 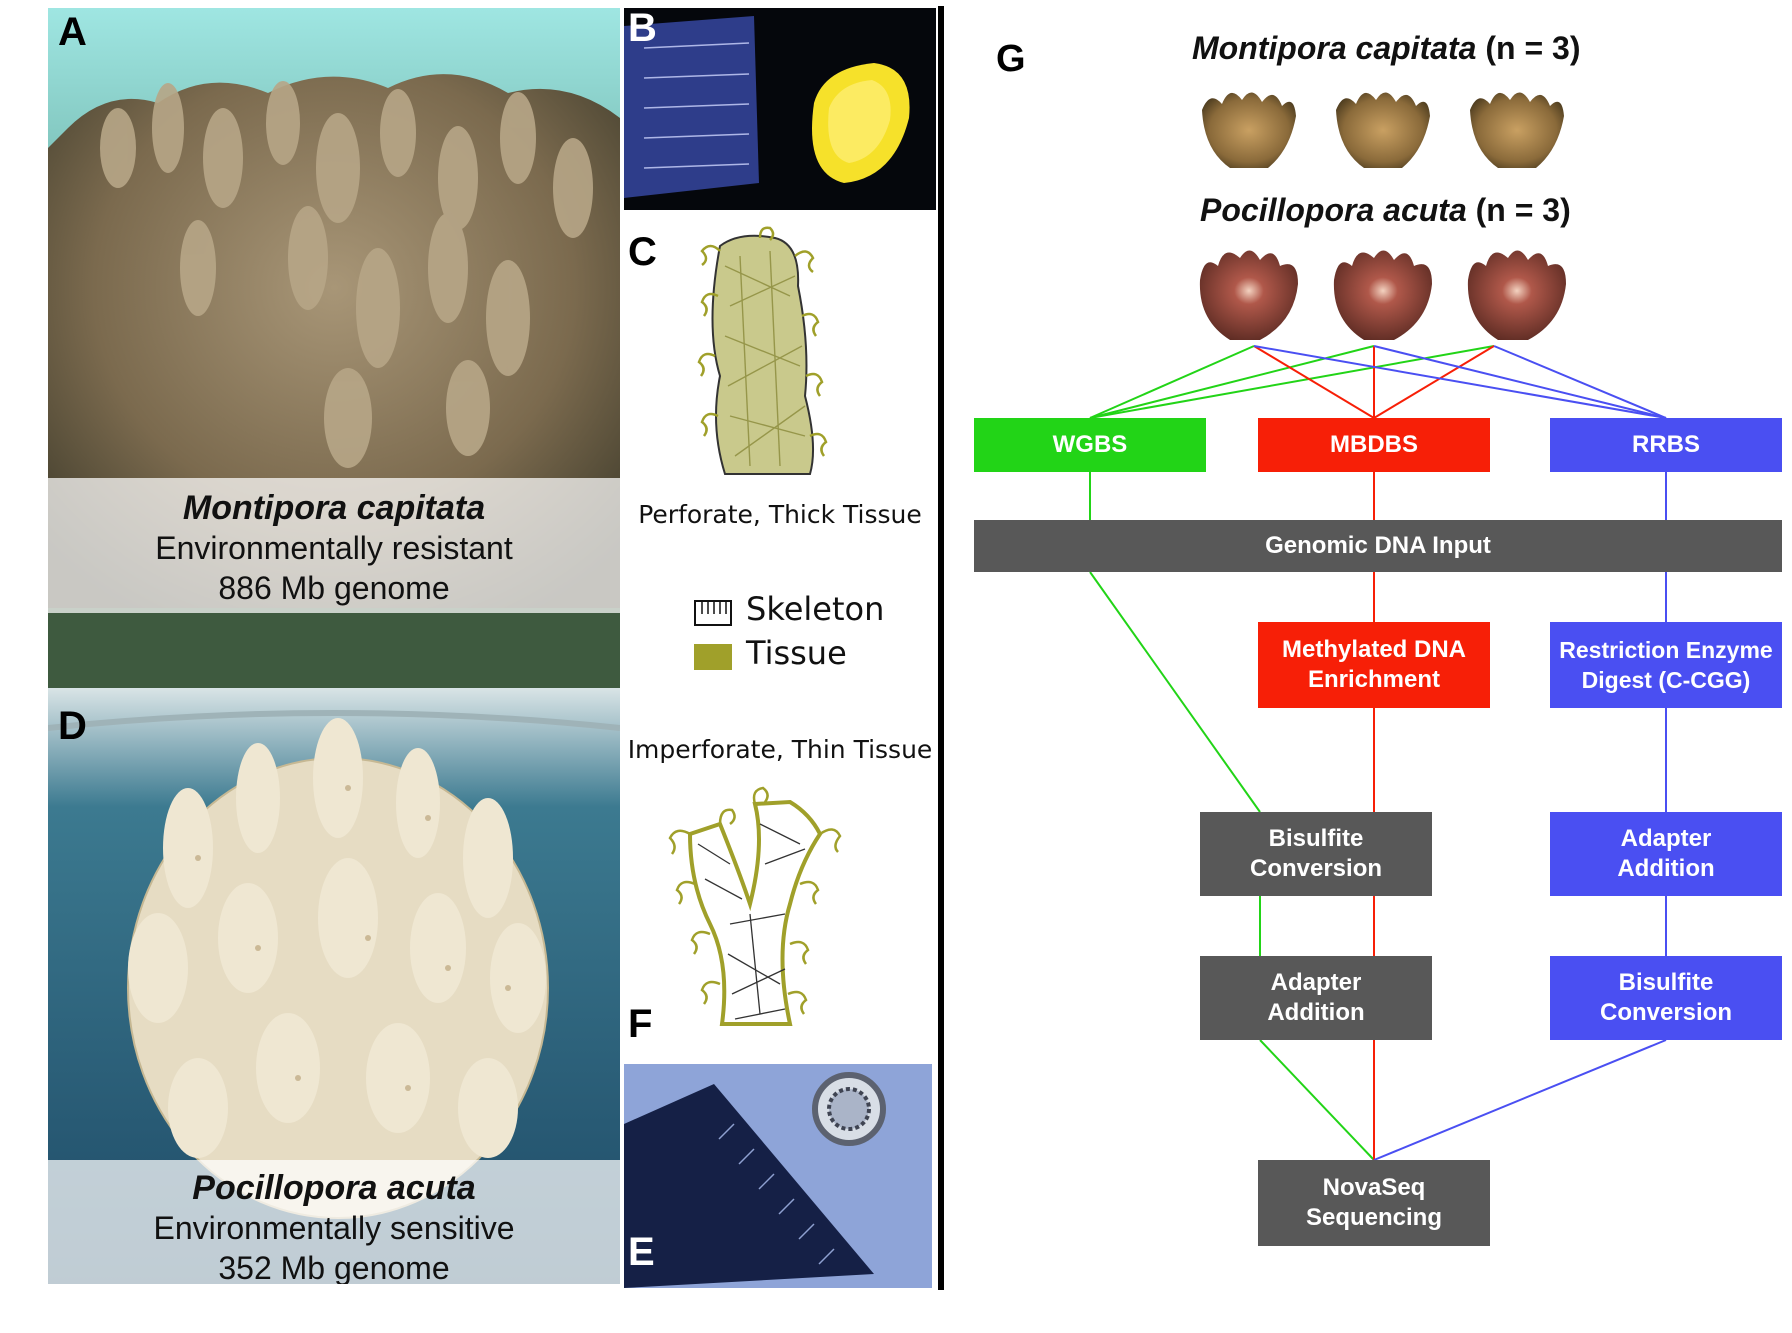 I want to click on wgbs-path, so click(x=1232, y=816).